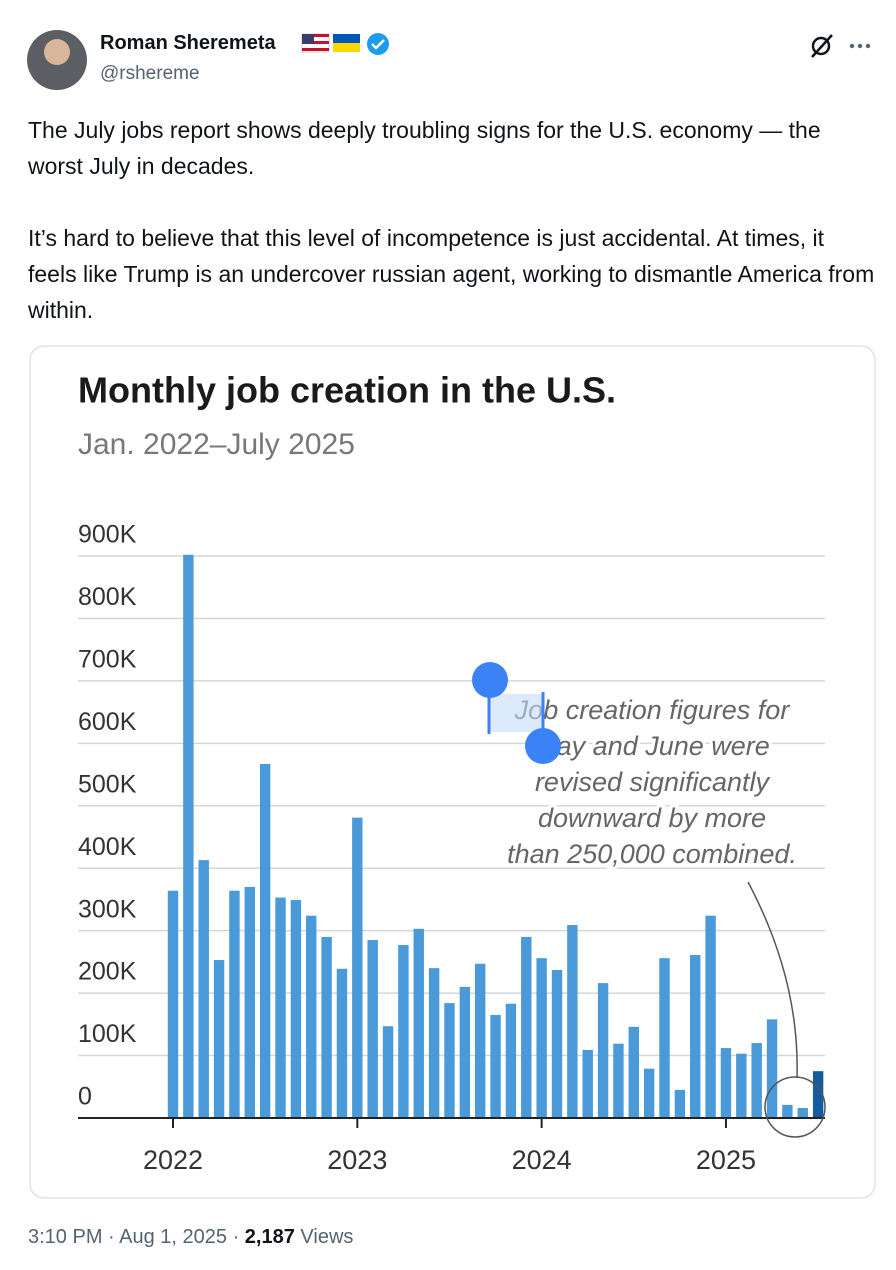  What do you see at coordinates (795, 1107) in the screenshot?
I see `annotation-circle` at bounding box center [795, 1107].